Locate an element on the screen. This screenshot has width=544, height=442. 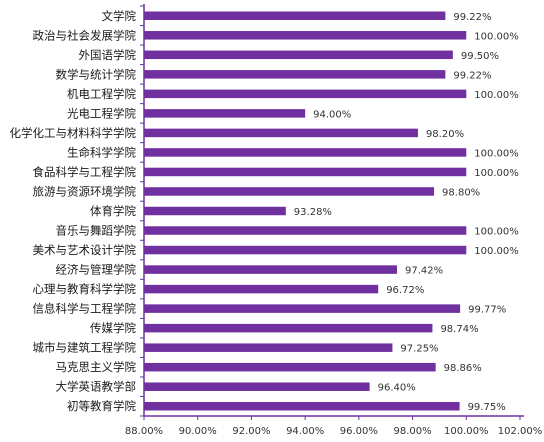
category-label: 城市与建筑工程学院 is located at coordinates (85, 348).